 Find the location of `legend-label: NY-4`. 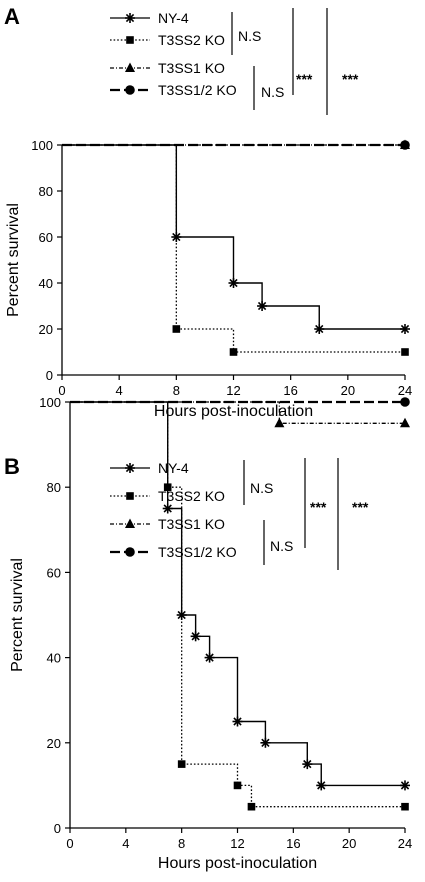

legend-label: NY-4 is located at coordinates (173, 468).